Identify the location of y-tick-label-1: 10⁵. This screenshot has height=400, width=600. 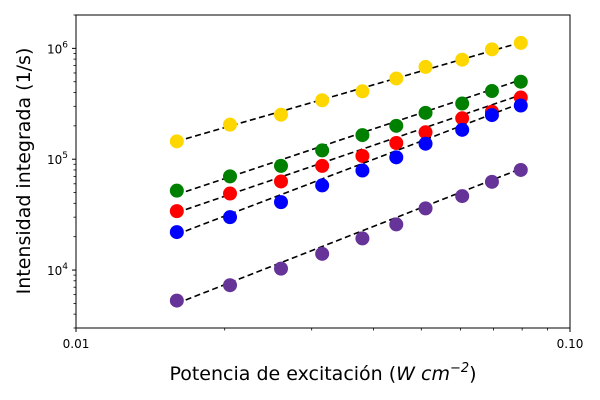
(57, 159).